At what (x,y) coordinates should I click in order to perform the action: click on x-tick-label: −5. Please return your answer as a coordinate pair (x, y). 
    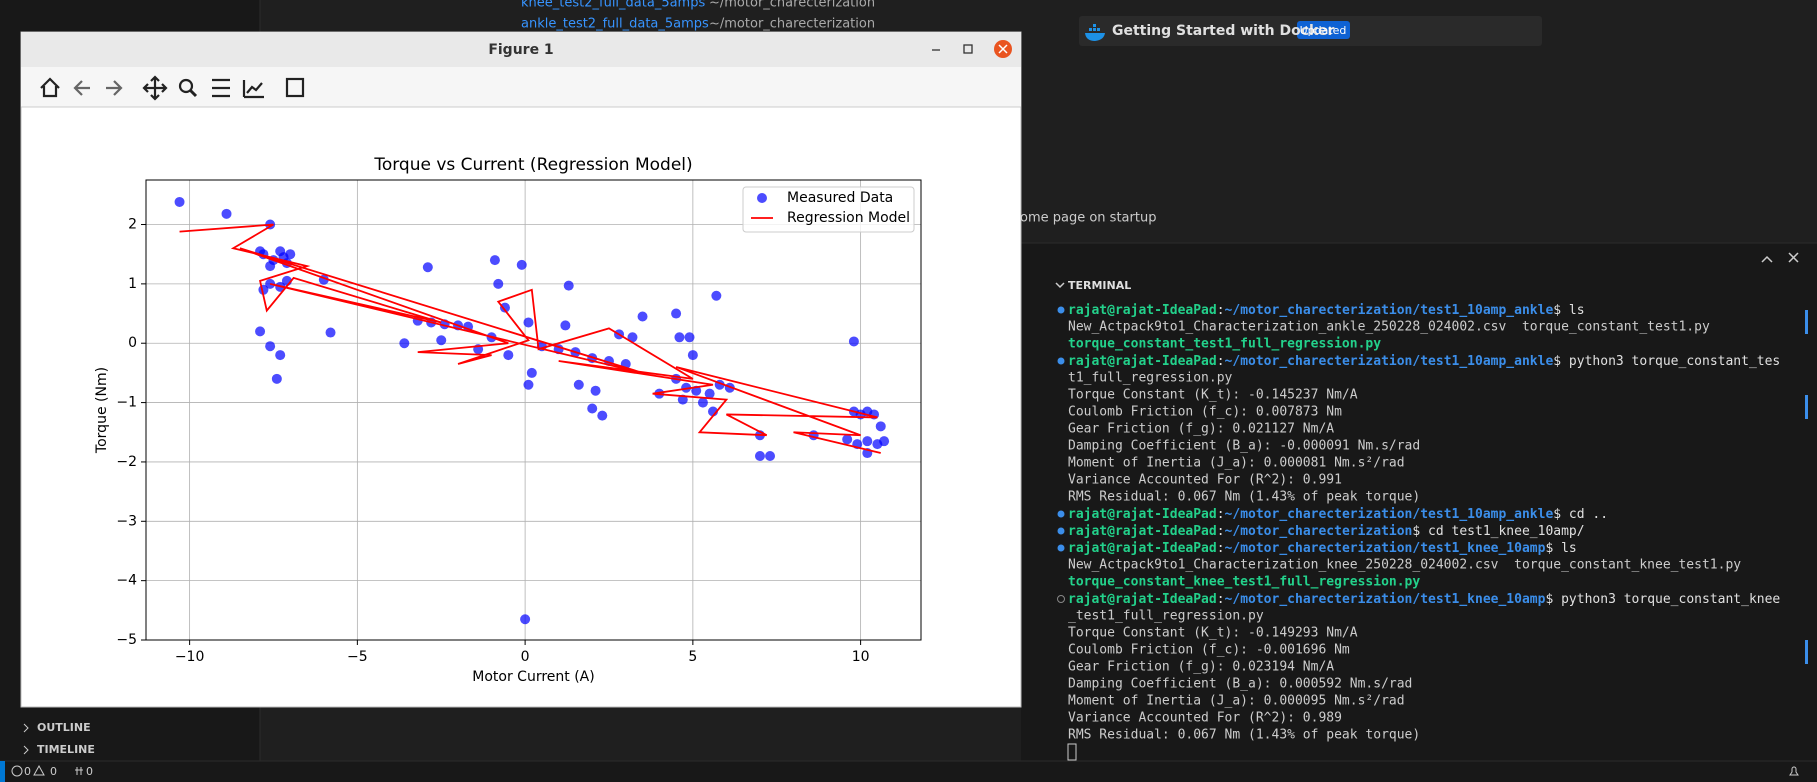
    Looking at the image, I should click on (357, 657).